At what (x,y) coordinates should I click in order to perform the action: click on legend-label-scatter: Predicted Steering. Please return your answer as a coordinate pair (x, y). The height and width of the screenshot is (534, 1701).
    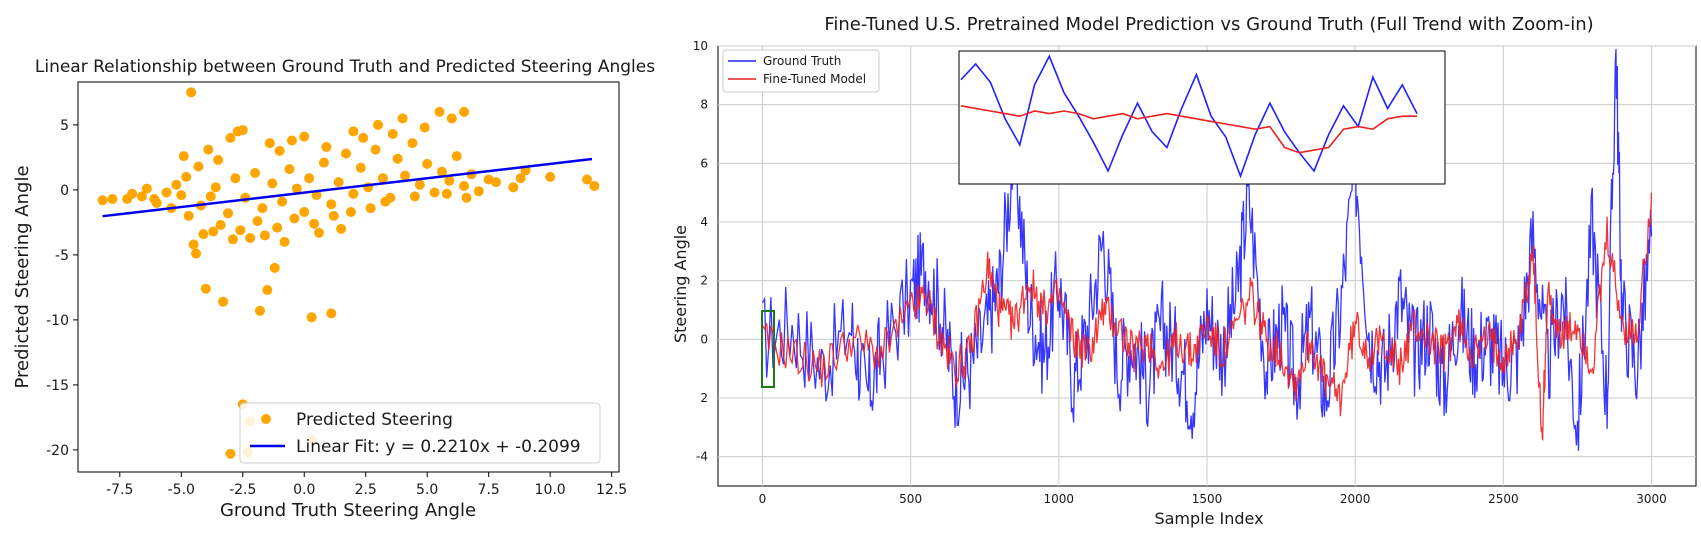
    Looking at the image, I should click on (374, 420).